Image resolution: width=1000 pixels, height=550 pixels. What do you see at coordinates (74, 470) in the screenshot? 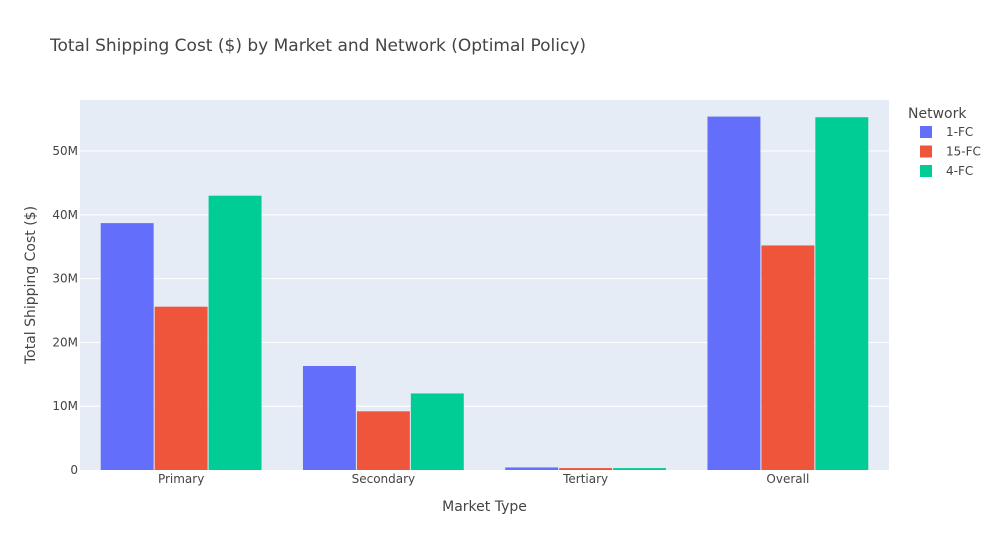
I see `y-tick-label: 0` at bounding box center [74, 470].